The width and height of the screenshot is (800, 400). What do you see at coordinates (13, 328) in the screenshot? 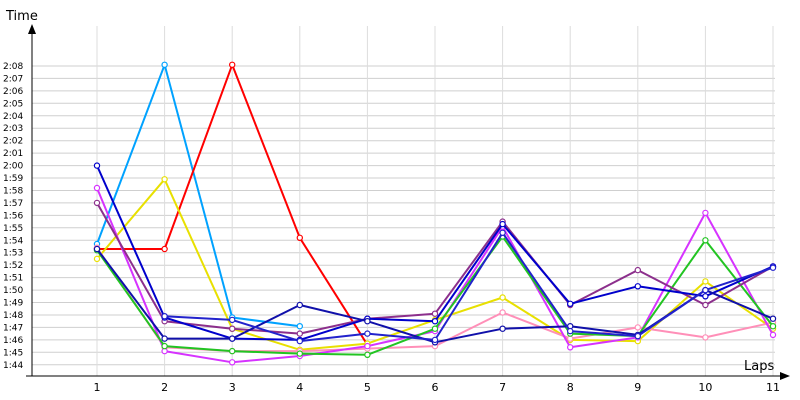
I see `y-tick-label: 1:47` at bounding box center [13, 328].